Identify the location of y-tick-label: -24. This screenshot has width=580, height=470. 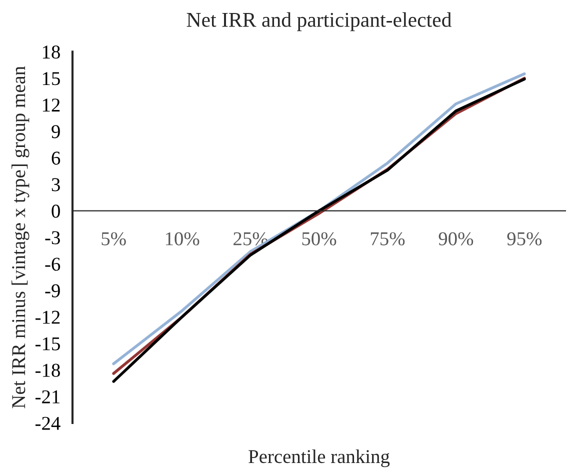
(48, 423).